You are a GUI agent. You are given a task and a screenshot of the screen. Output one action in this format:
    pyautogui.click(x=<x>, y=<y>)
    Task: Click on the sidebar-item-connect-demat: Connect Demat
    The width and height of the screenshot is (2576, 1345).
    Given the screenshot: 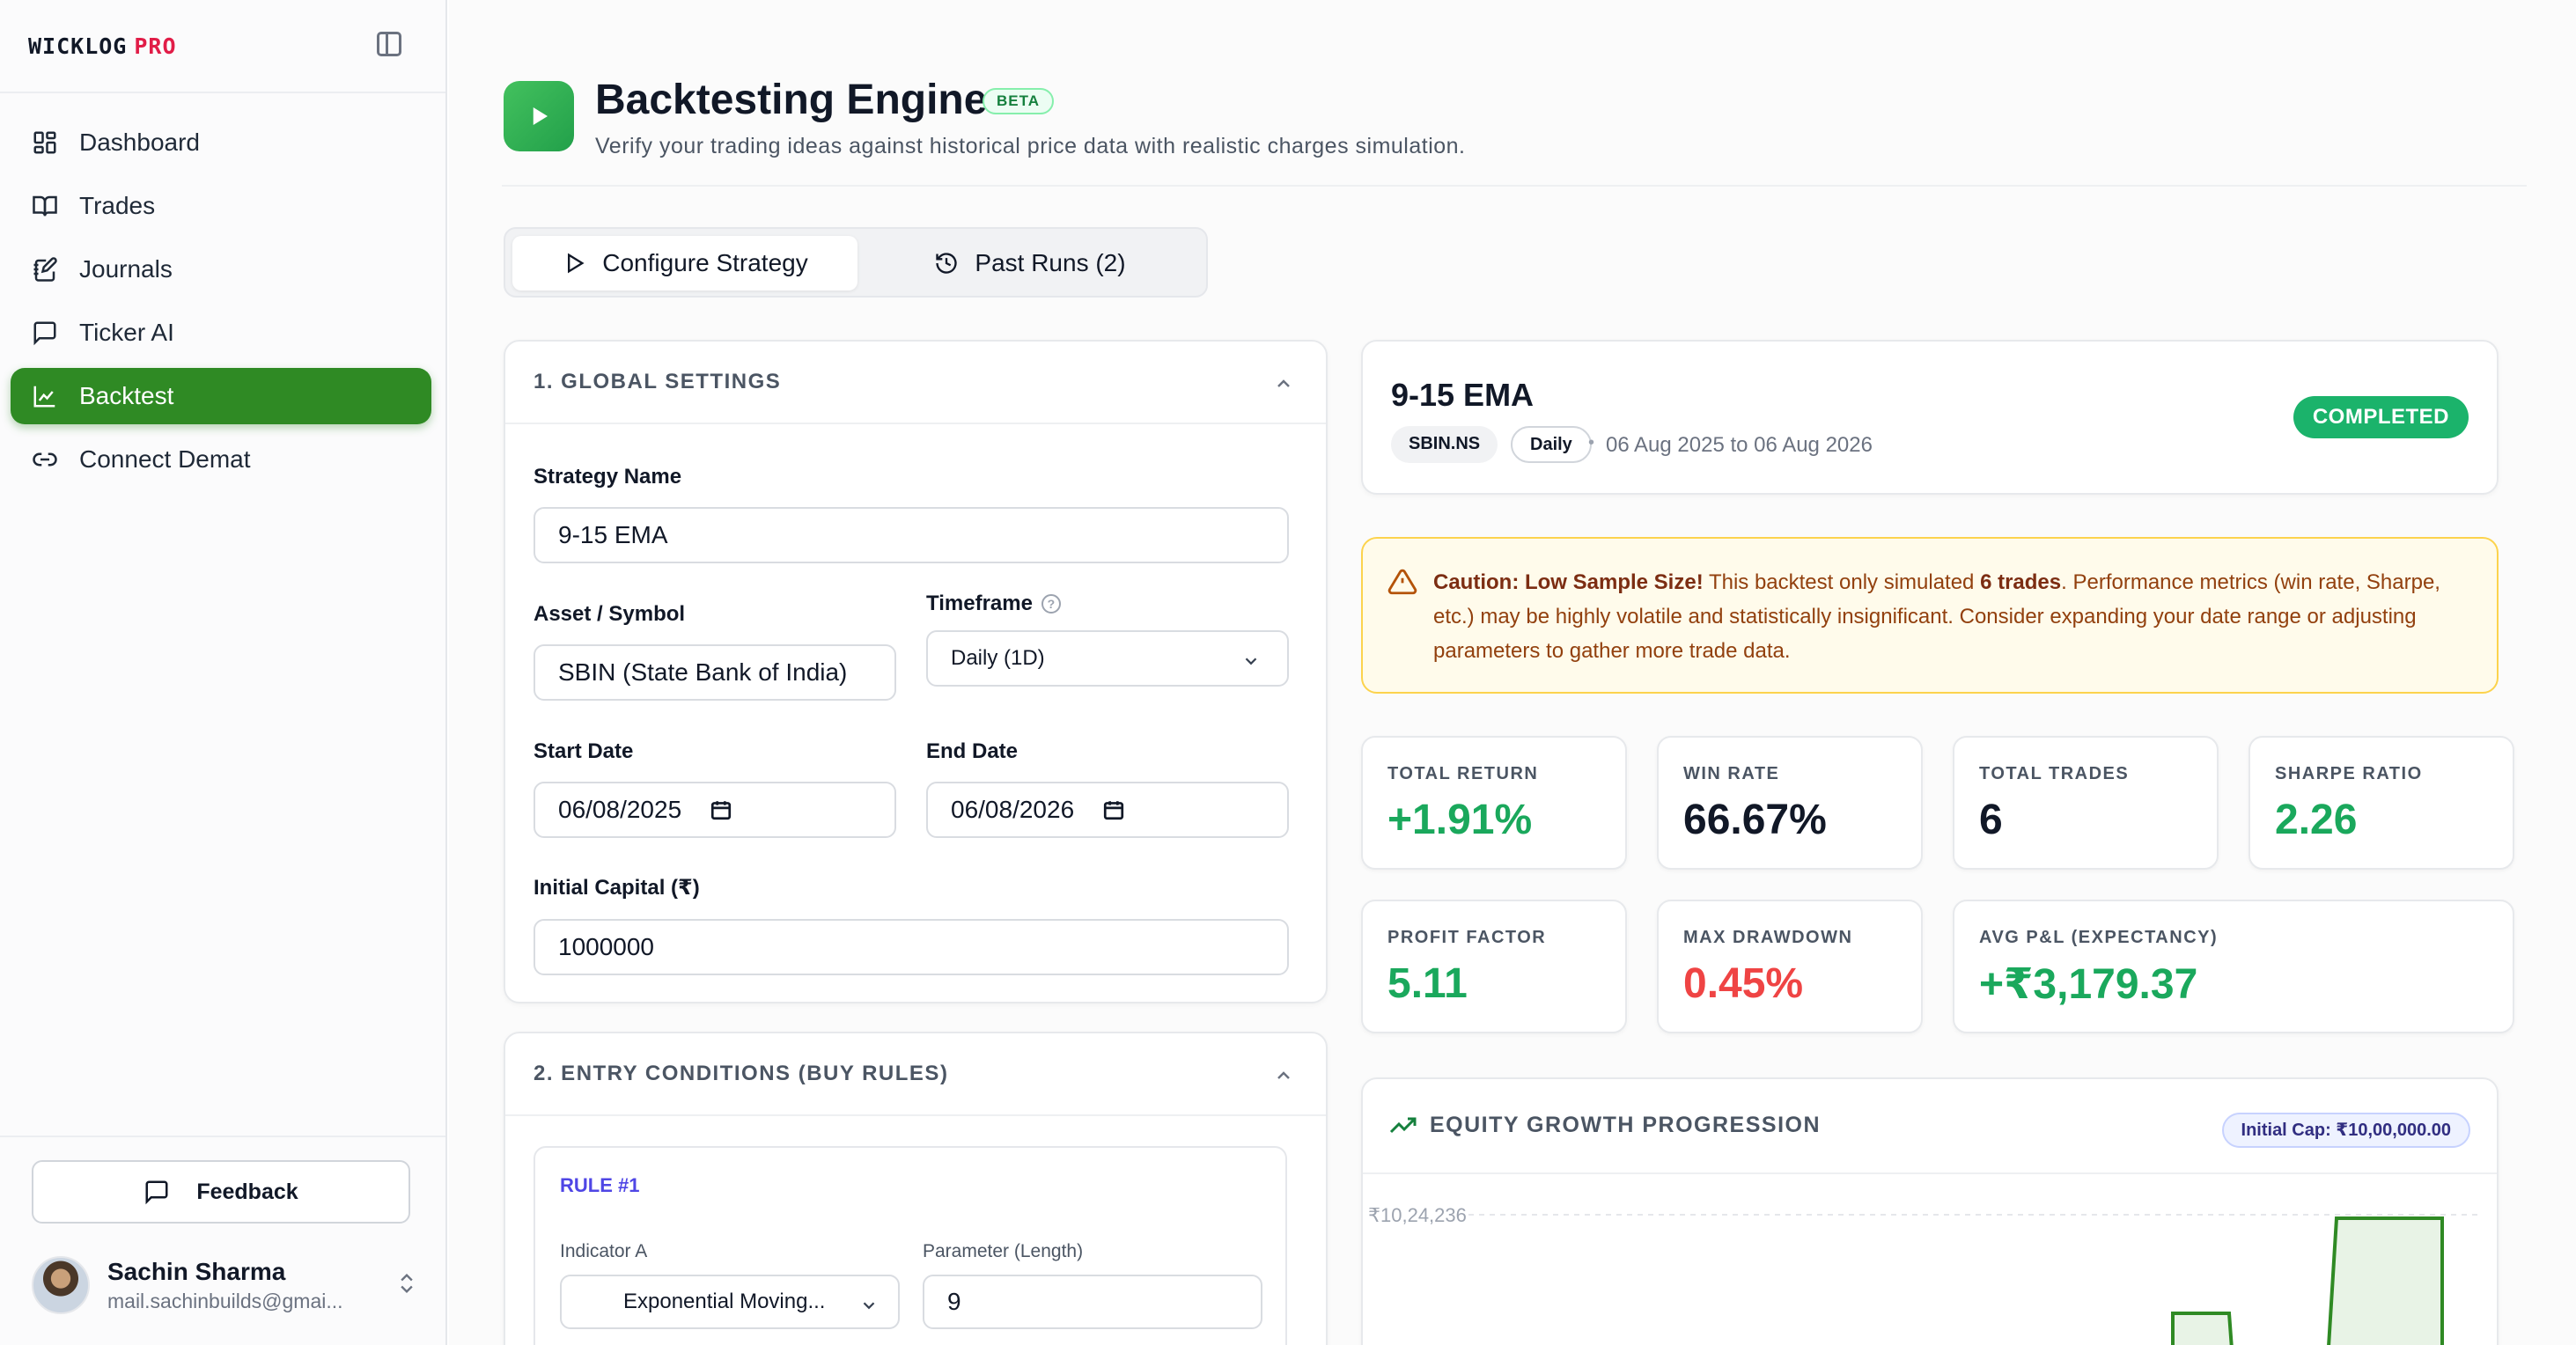 What is the action you would take?
    pyautogui.click(x=221, y=460)
    